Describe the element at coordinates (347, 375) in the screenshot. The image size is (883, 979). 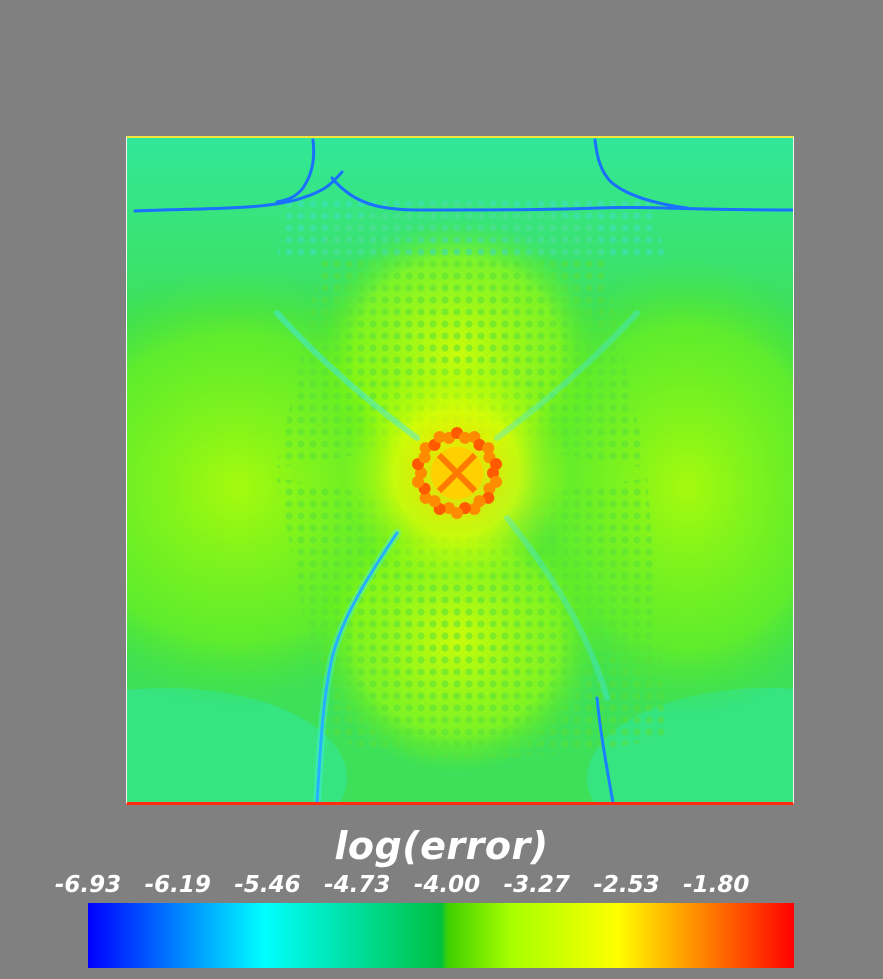
I see `curve-saddle-ul` at that location.